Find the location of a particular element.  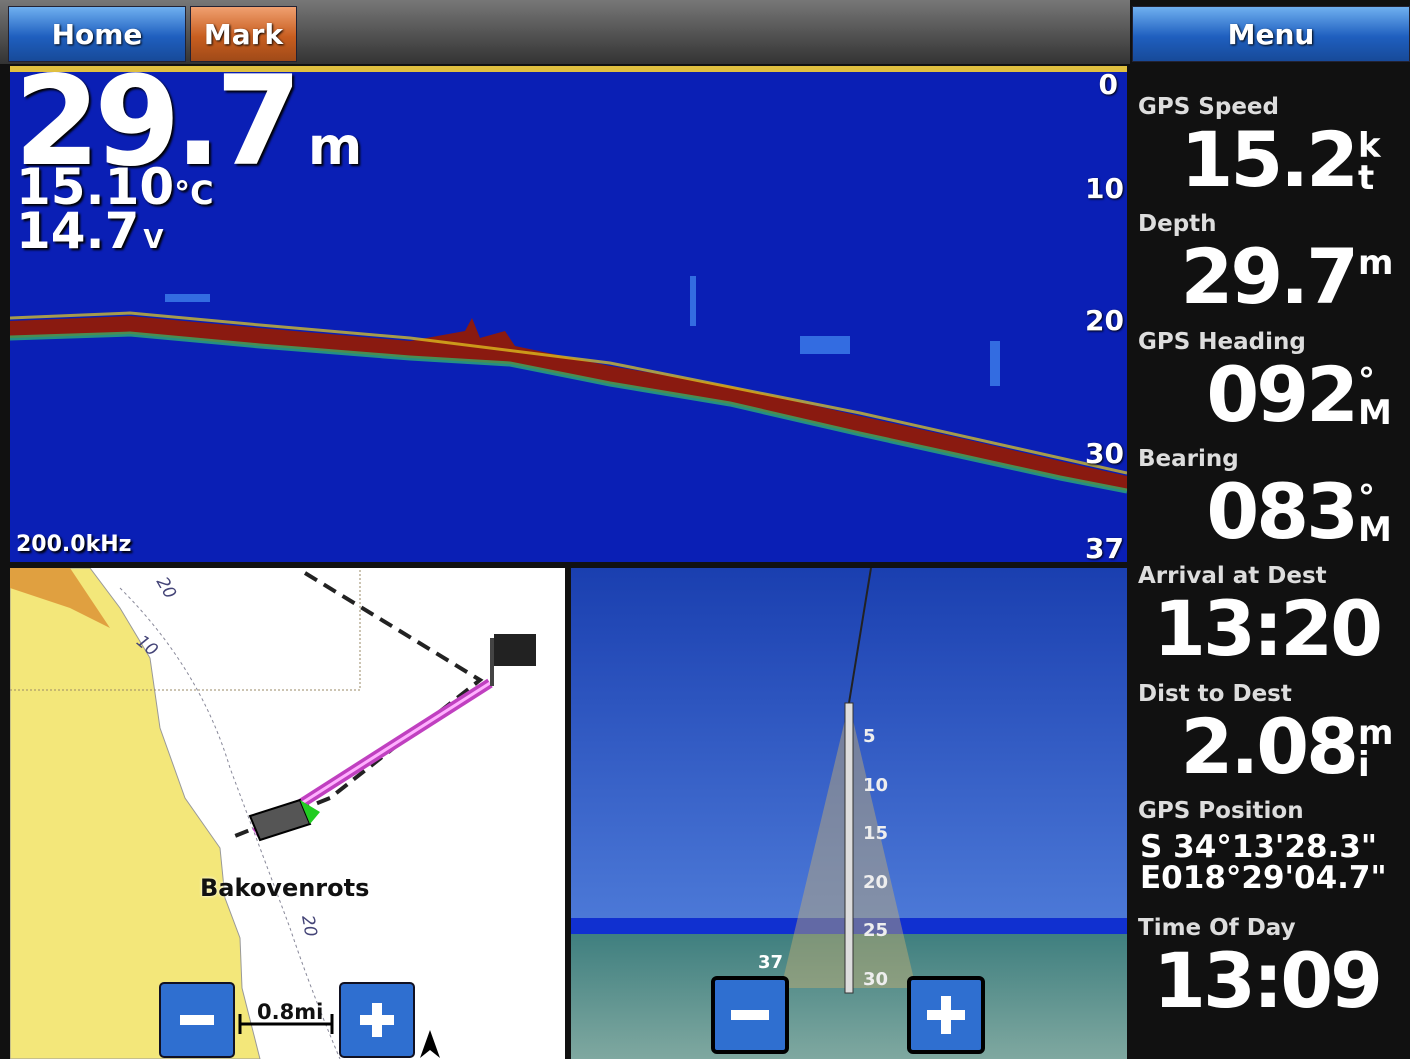

field-value-box: 083 °M is located at coordinates (1299, 511).